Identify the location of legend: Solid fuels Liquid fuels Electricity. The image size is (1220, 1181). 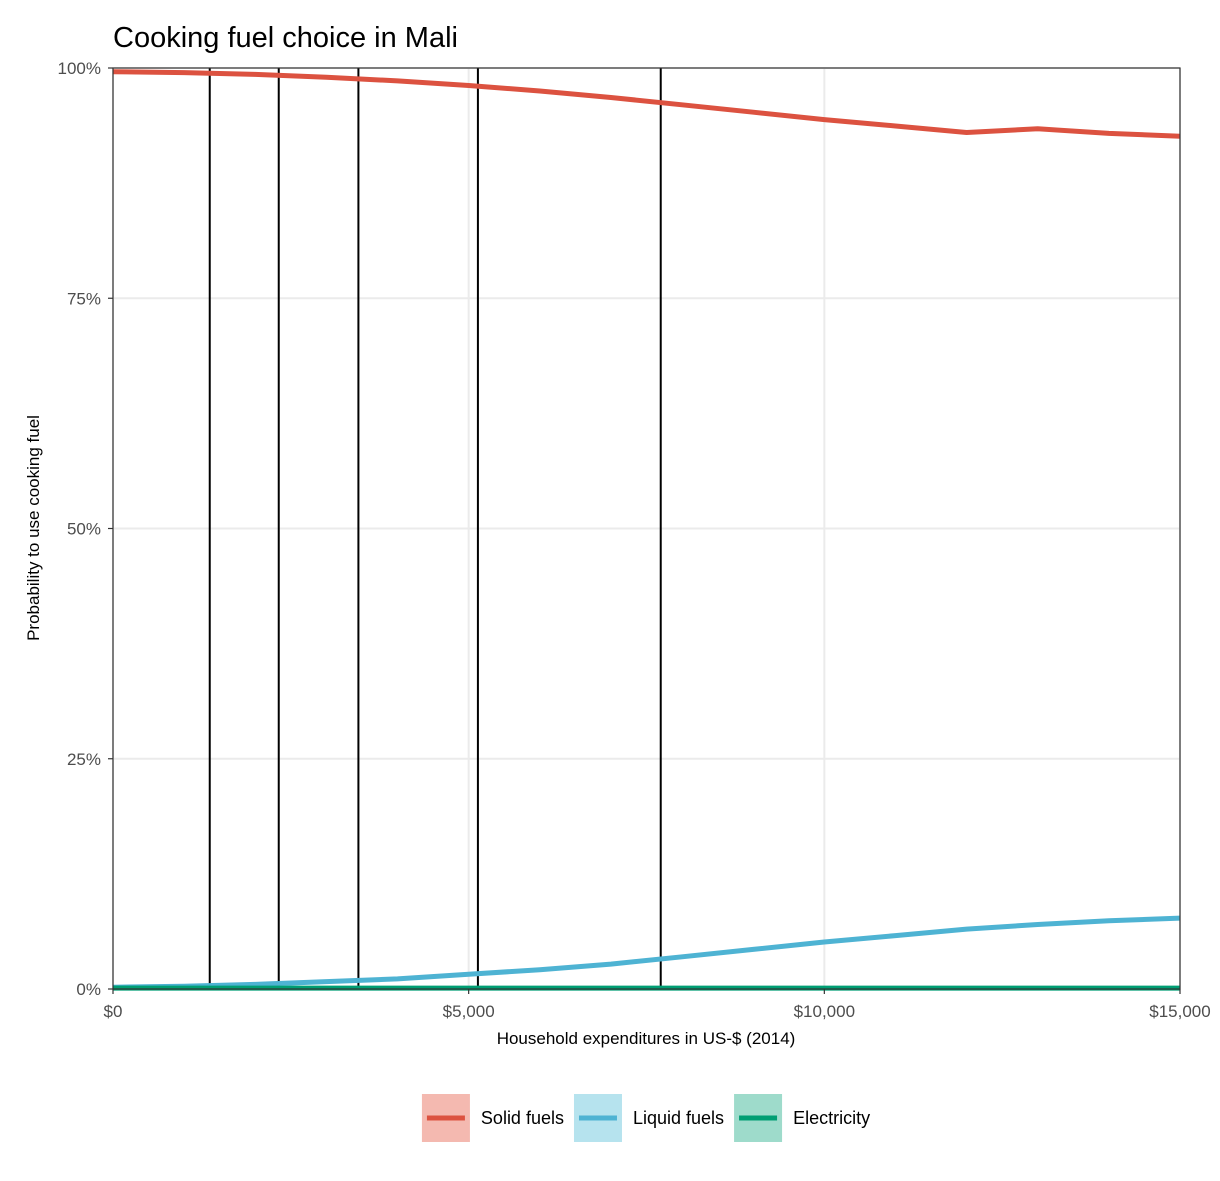
(645, 1118).